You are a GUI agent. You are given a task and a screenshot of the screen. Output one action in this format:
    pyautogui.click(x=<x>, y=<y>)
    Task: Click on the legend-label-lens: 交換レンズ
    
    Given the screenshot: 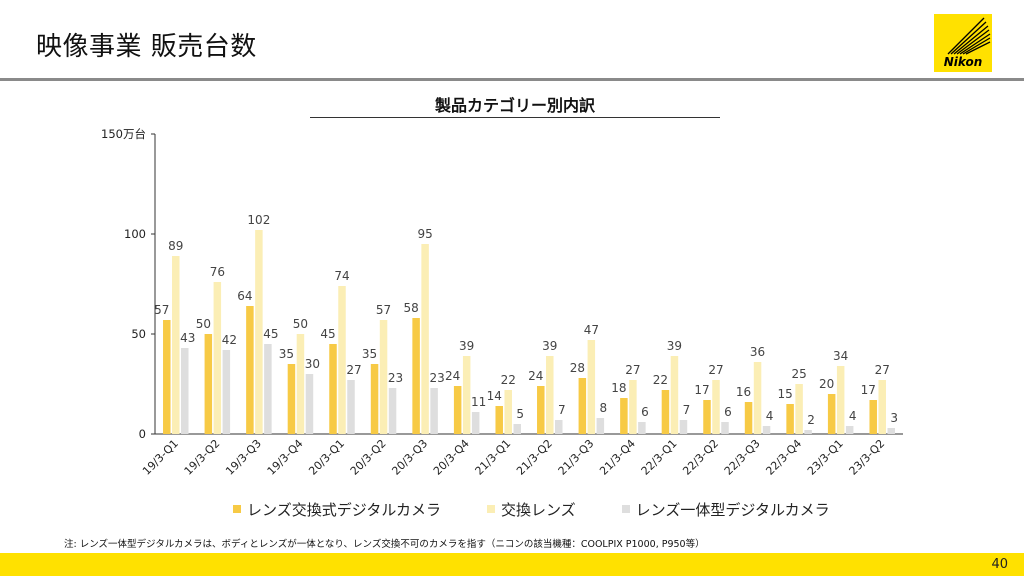 What is the action you would take?
    pyautogui.click(x=538, y=509)
    